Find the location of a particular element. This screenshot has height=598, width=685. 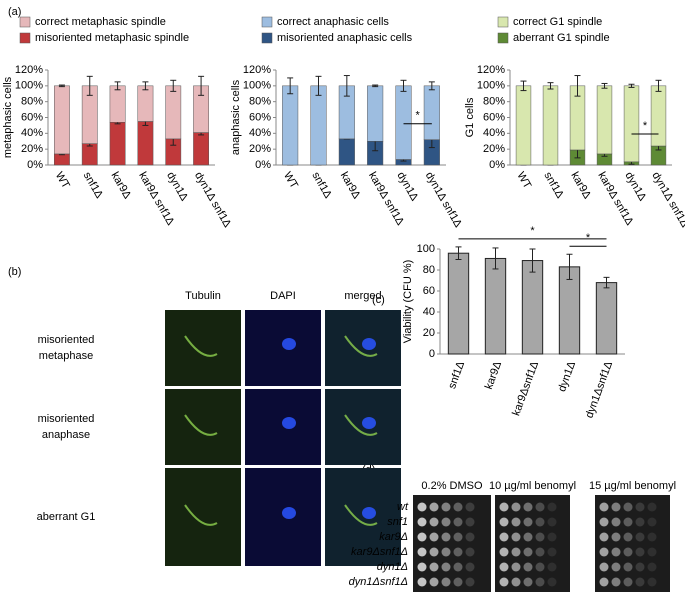

y-tick-label: 100 is located at coordinates (426, 249).